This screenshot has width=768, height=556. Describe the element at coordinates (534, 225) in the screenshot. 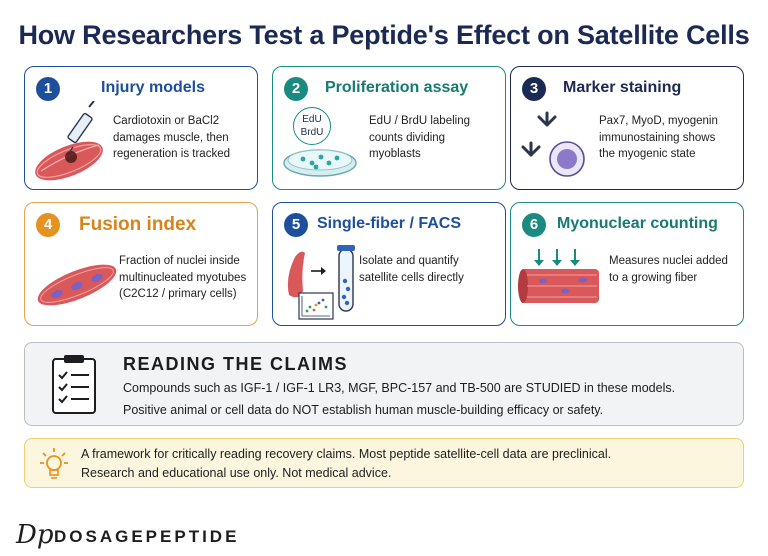

I see `step-number: 6` at that location.